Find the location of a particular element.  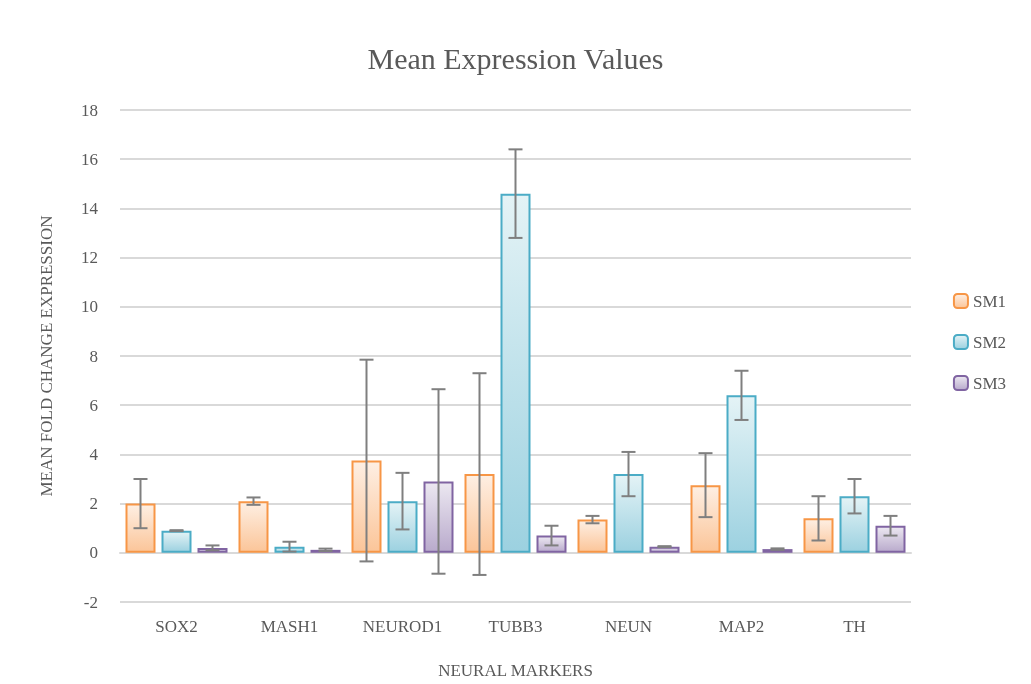

legend-label: SM3 is located at coordinates (989, 383).